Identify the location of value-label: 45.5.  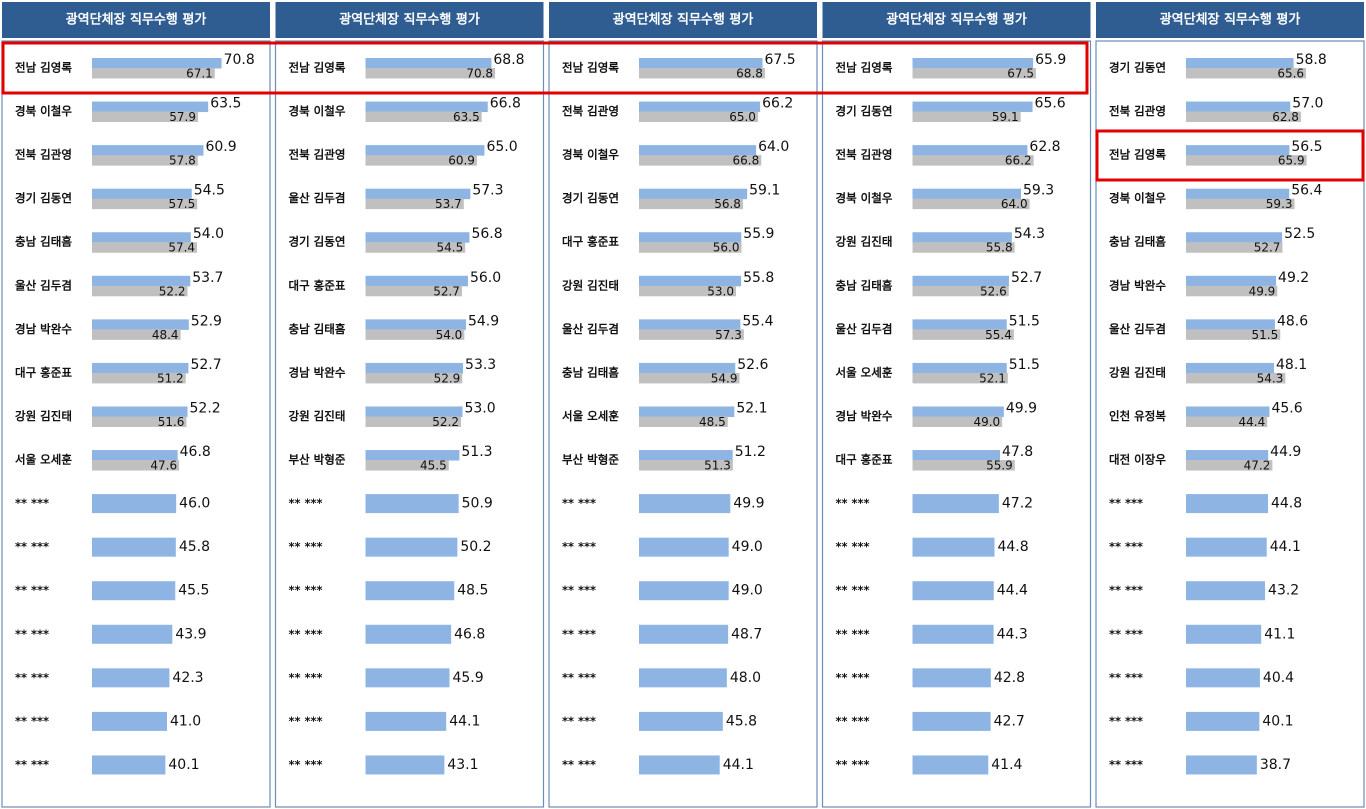
(193, 591).